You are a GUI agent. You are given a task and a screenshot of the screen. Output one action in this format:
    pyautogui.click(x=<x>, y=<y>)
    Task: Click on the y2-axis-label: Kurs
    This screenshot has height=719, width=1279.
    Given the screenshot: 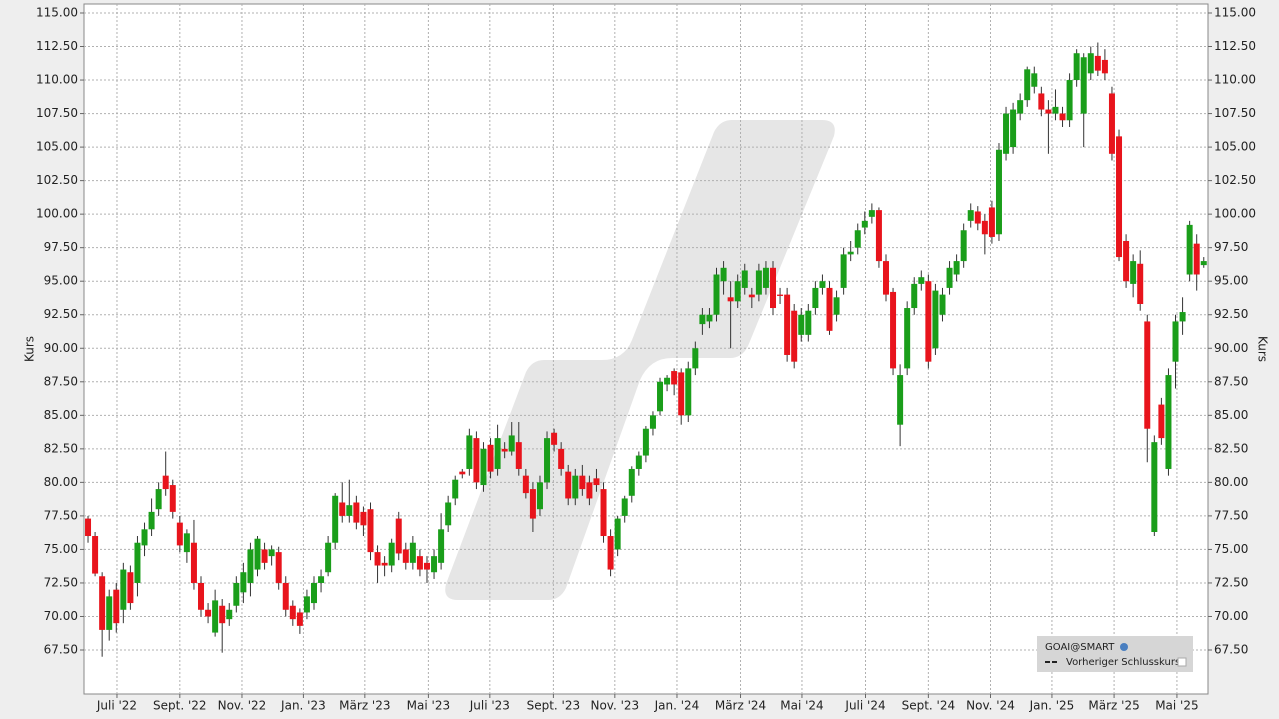 What is the action you would take?
    pyautogui.click(x=1263, y=349)
    